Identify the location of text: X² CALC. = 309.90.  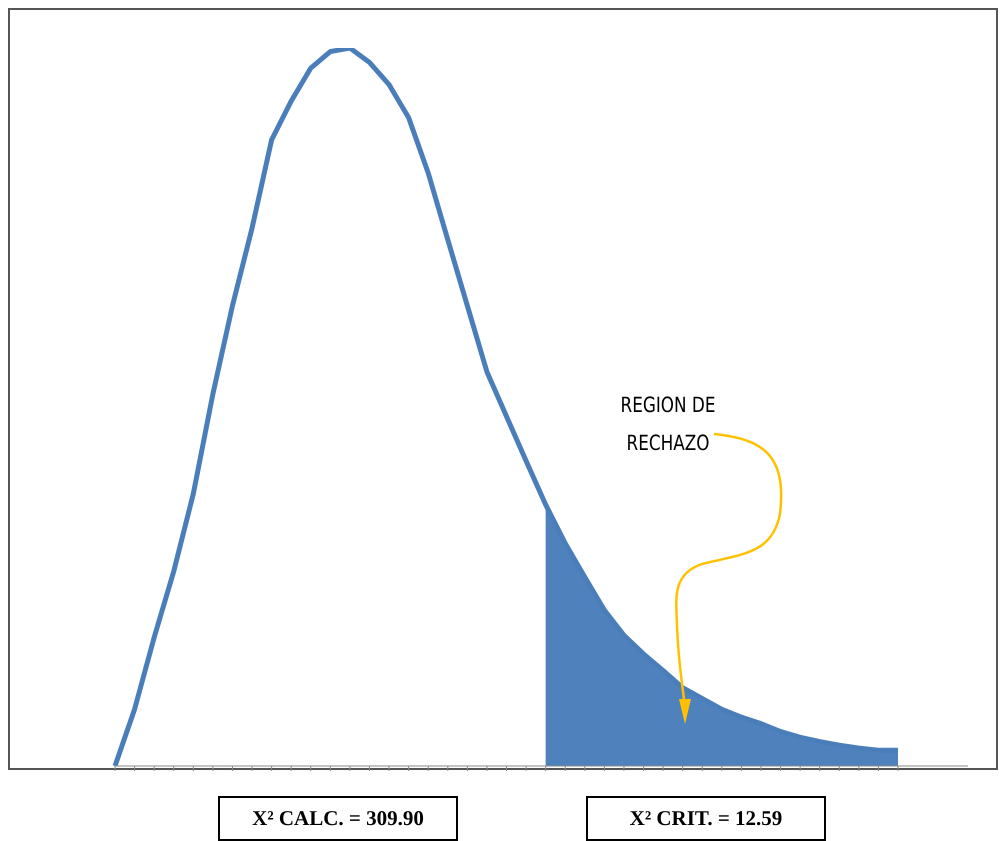
(338, 818).